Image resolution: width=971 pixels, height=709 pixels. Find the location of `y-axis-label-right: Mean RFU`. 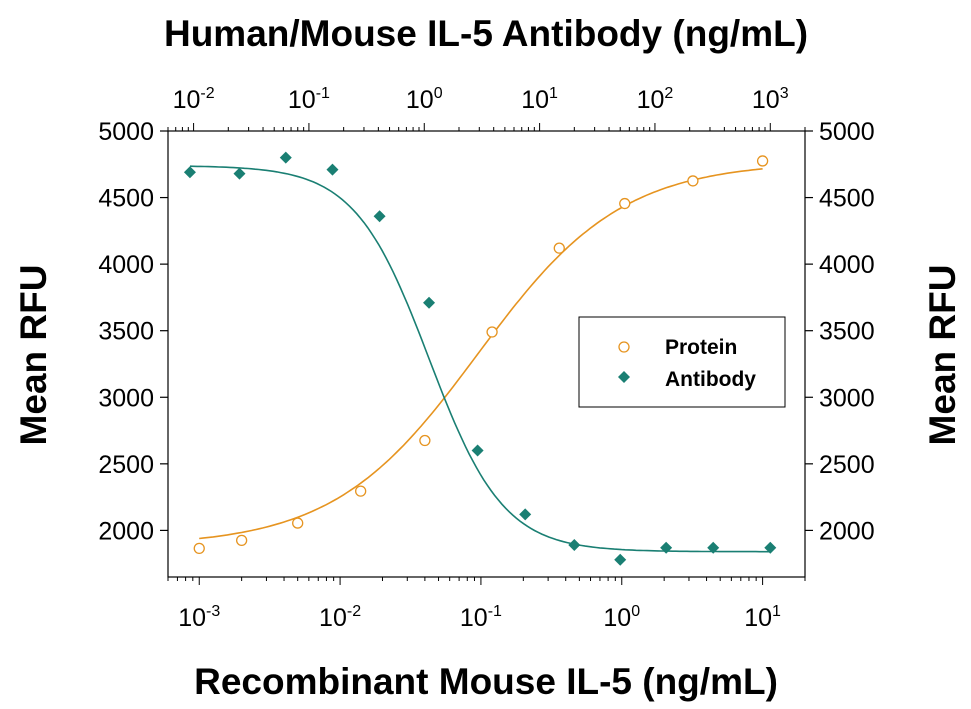

y-axis-label-right: Mean RFU is located at coordinates (942, 355).